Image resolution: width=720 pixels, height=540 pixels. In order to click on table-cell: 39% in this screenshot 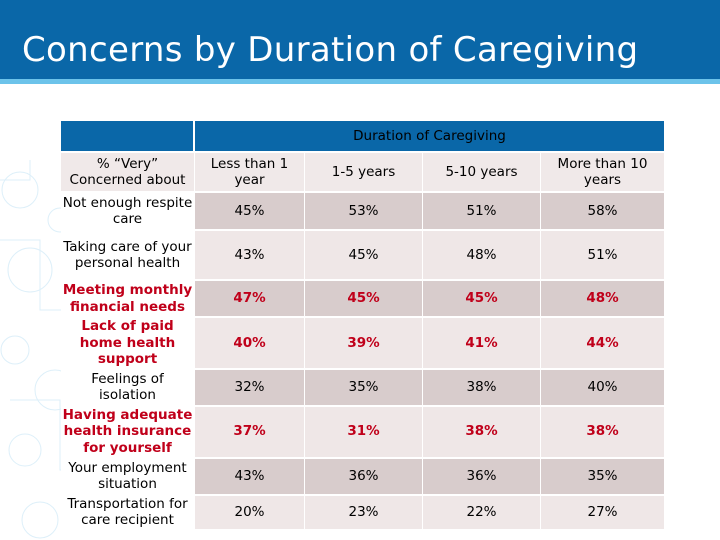, I will do `click(364, 344)`.